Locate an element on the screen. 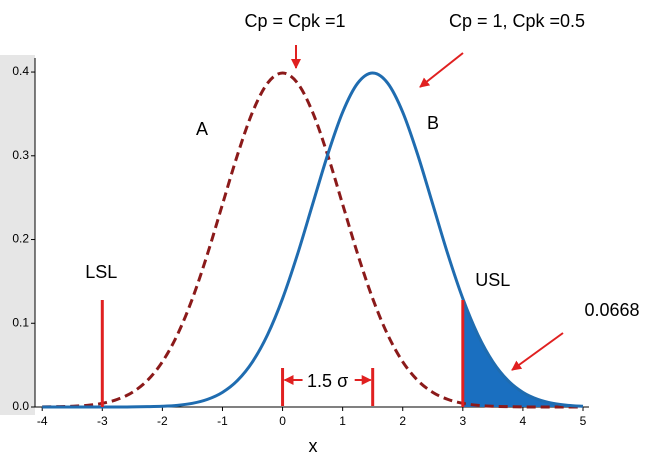  x-tick-label: -2 is located at coordinates (162, 421).